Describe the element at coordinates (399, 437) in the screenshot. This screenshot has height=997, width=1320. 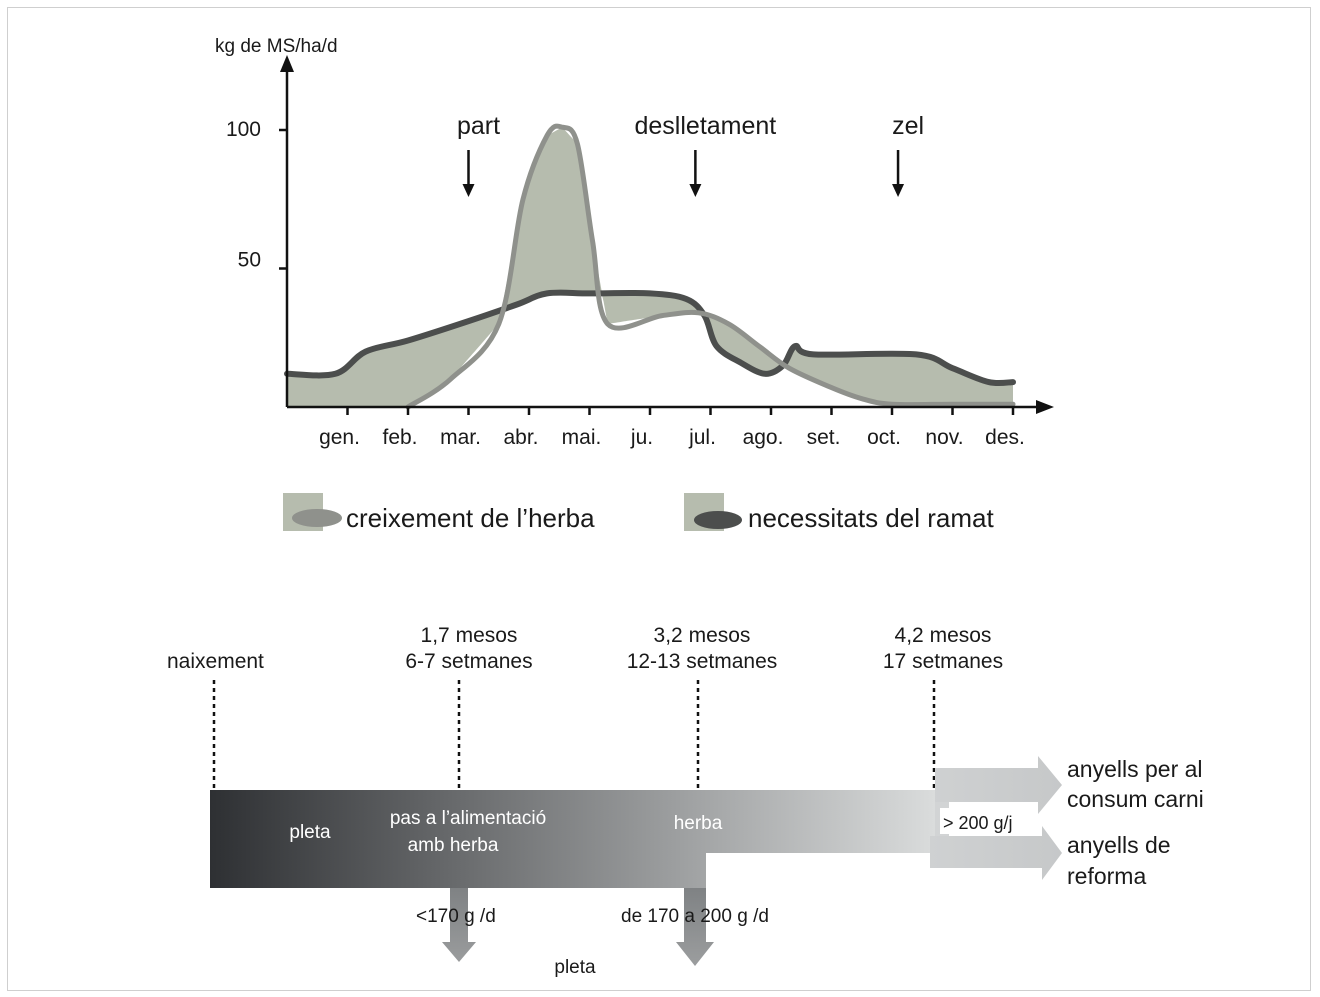
I see `x-tick-label: feb.` at that location.